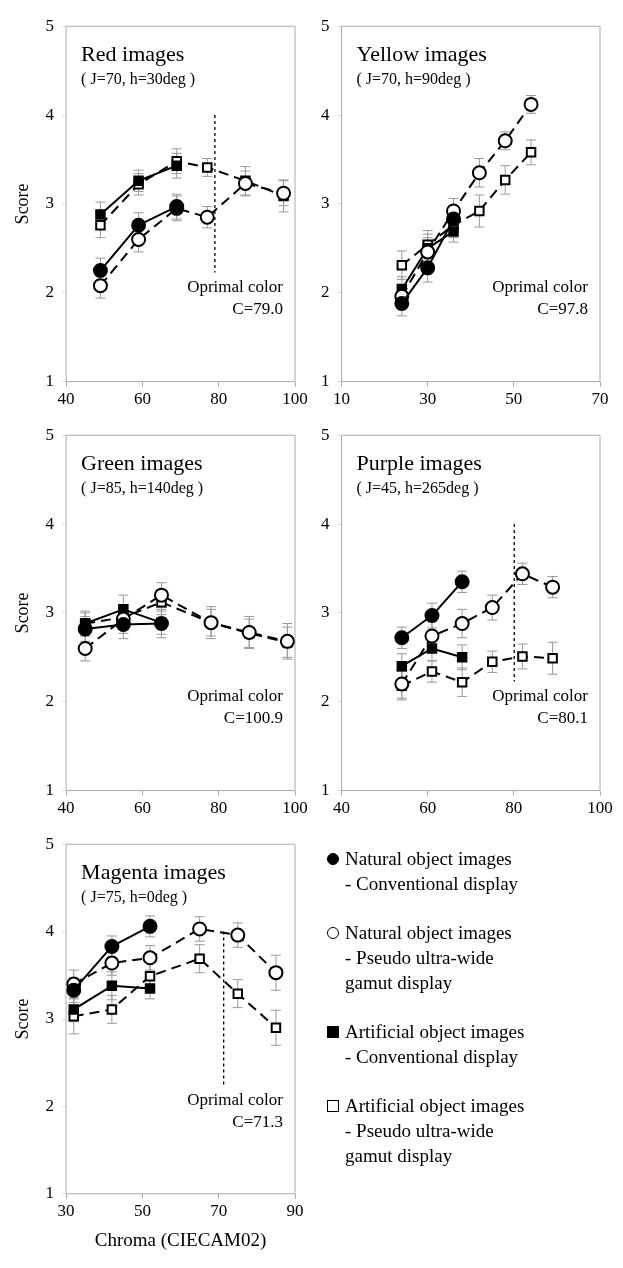 This screenshot has width=623, height=1268. Describe the element at coordinates (138, 79) in the screenshot. I see `text: ( J=70, h=30deg )` at that location.